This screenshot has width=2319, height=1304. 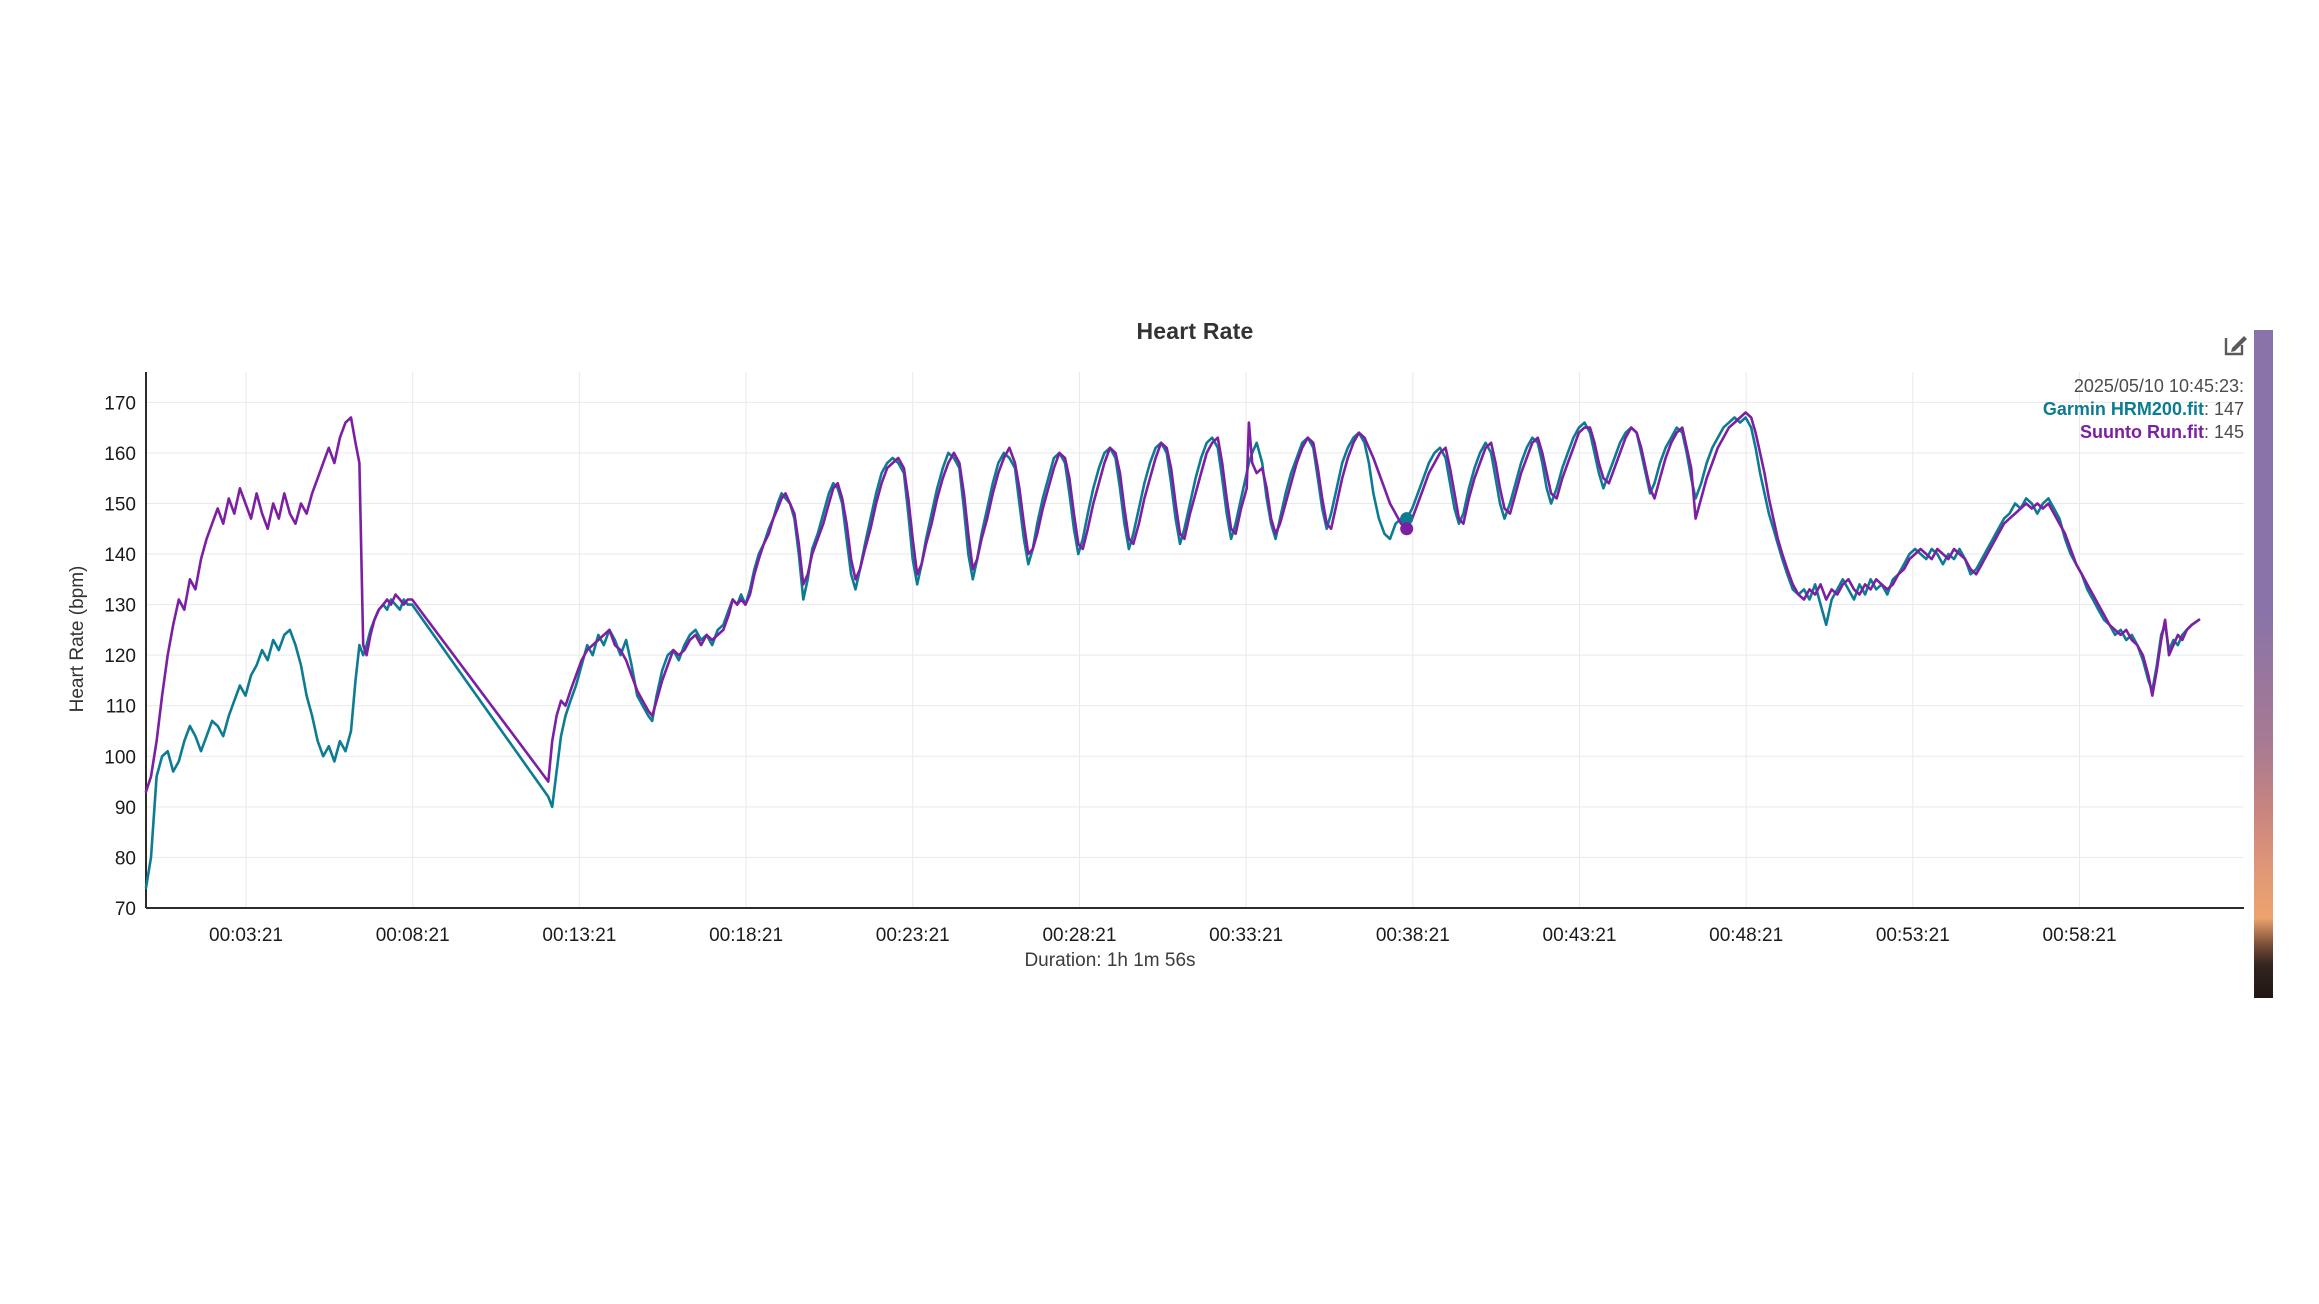 I want to click on hover-suunto-value: : 145, so click(x=2223, y=432).